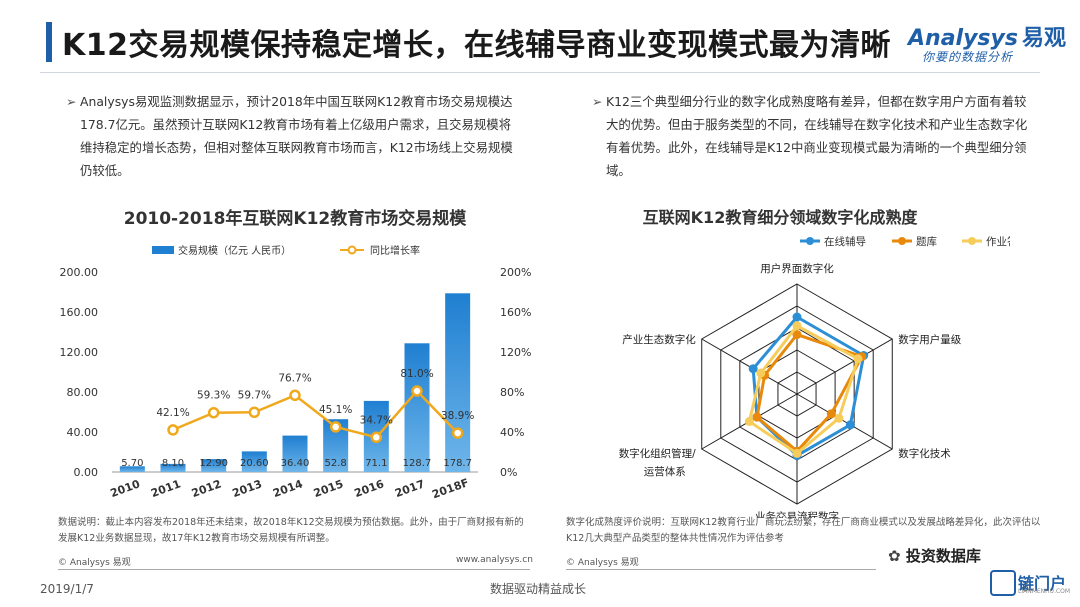 Image resolution: width=1080 pixels, height=607 pixels. Describe the element at coordinates (602, 563) in the screenshot. I see `radar-chart-source-left: © Analysys 易观` at that location.